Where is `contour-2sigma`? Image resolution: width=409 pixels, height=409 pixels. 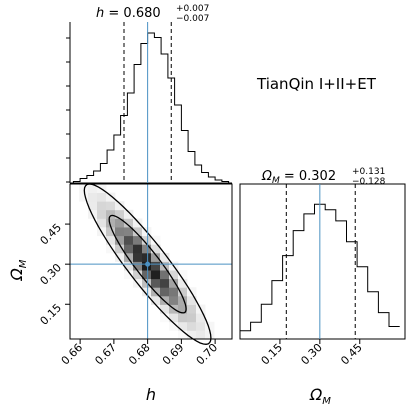
contour-2sigma is located at coordinates (147, 264).